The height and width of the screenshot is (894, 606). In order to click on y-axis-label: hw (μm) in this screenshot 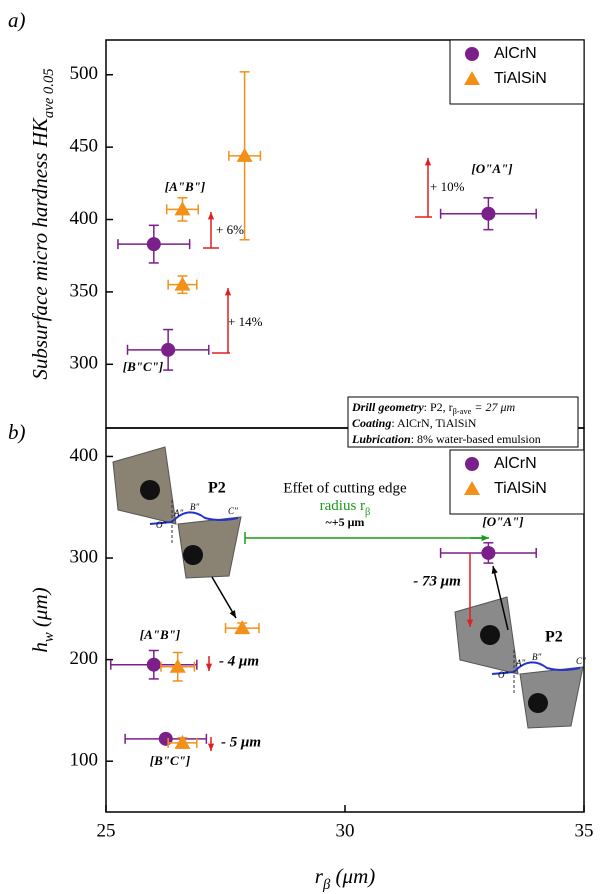, I will do `click(43, 619)`.